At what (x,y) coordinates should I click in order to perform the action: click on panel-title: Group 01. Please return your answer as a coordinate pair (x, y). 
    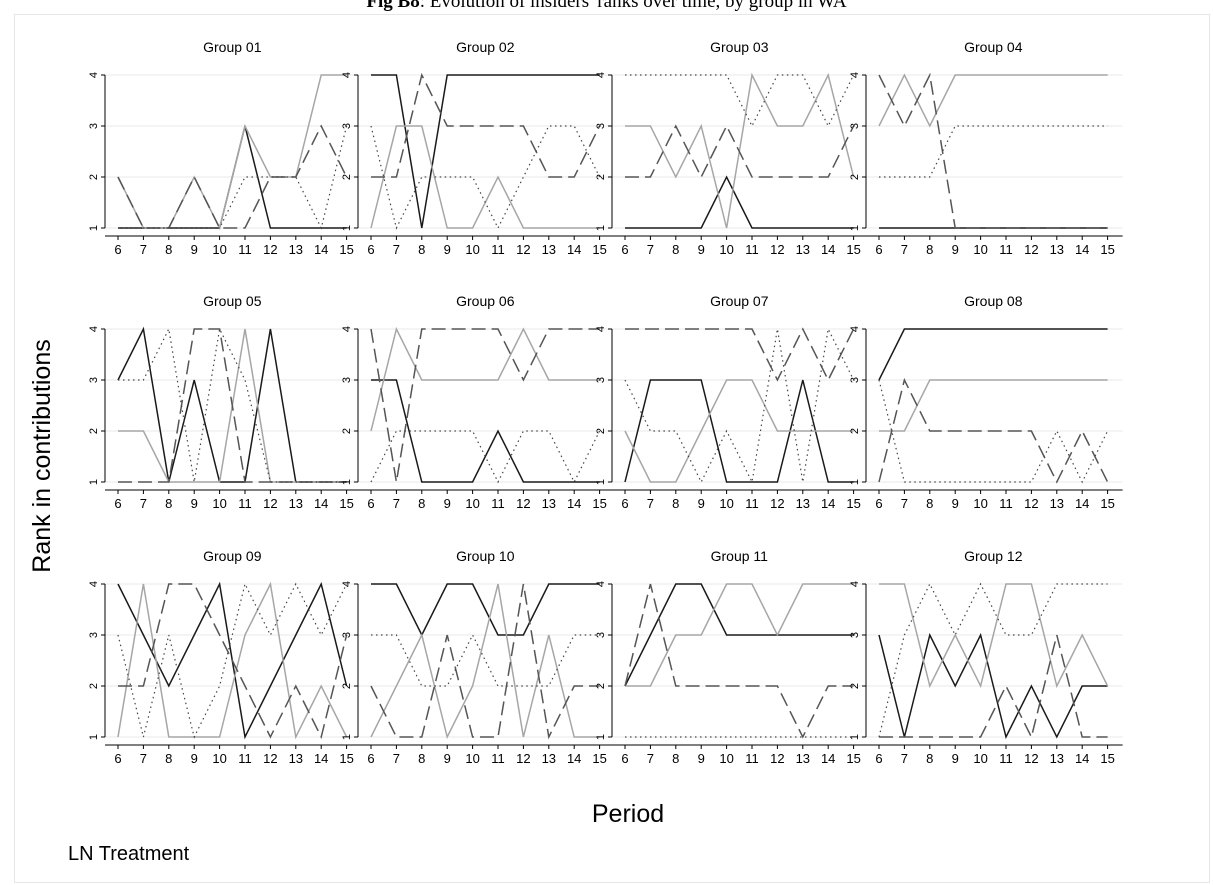
    Looking at the image, I should click on (232, 47).